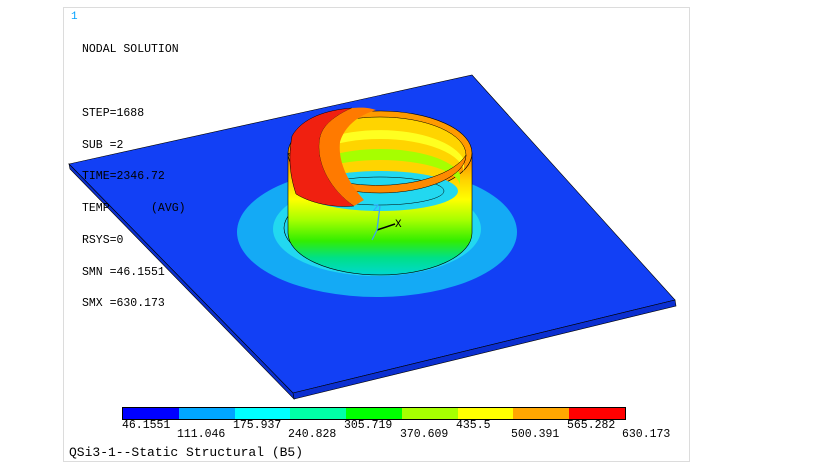 This screenshot has width=830, height=467. What do you see at coordinates (123, 272) in the screenshot?
I see `info-line: SMN =46.1551` at bounding box center [123, 272].